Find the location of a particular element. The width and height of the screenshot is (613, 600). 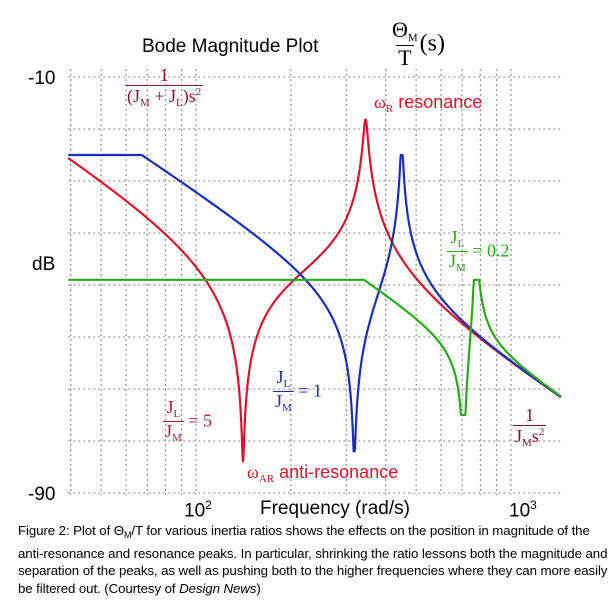

y-axis-label: dB is located at coordinates (44, 264).